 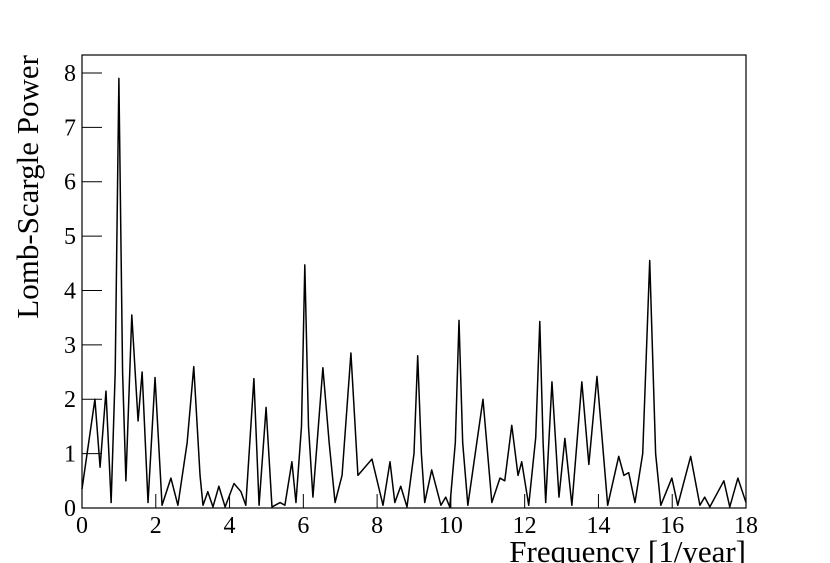 What do you see at coordinates (70, 400) in the screenshot?
I see `y-tick-label: 2` at bounding box center [70, 400].